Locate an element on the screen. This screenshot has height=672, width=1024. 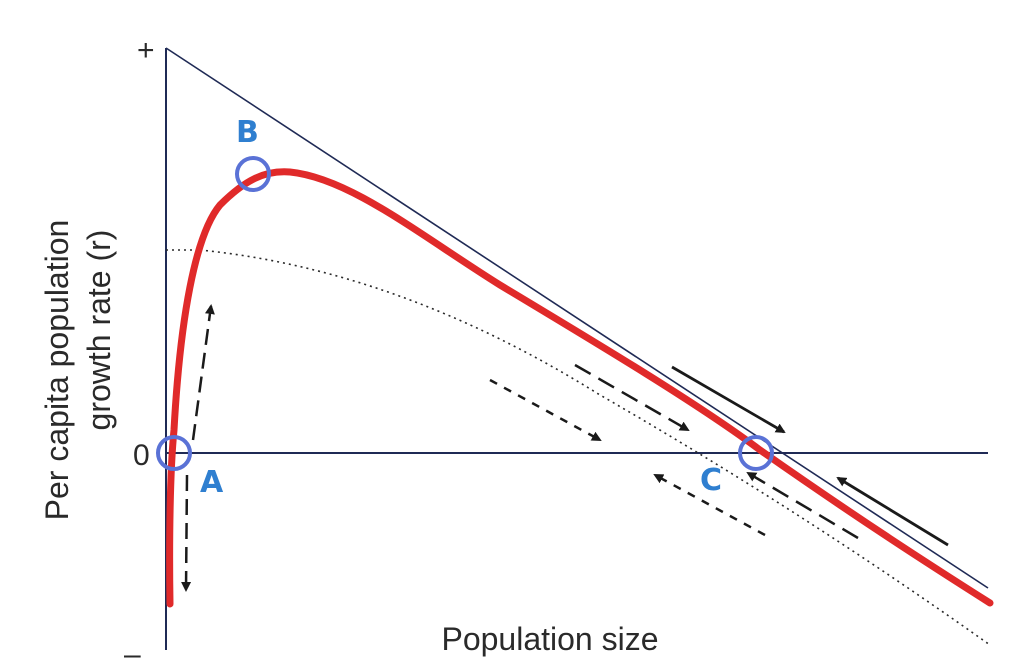
solid-arrow-right is located at coordinates (728, 399).